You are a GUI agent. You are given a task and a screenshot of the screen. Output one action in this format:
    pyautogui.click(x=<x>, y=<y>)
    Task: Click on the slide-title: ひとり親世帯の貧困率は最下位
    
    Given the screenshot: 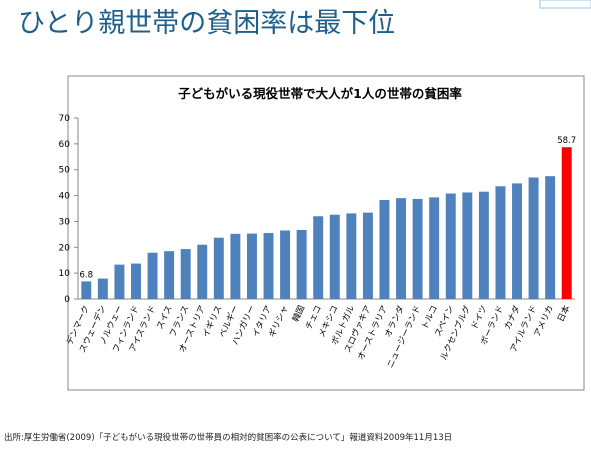 What is the action you would take?
    pyautogui.click(x=206, y=23)
    